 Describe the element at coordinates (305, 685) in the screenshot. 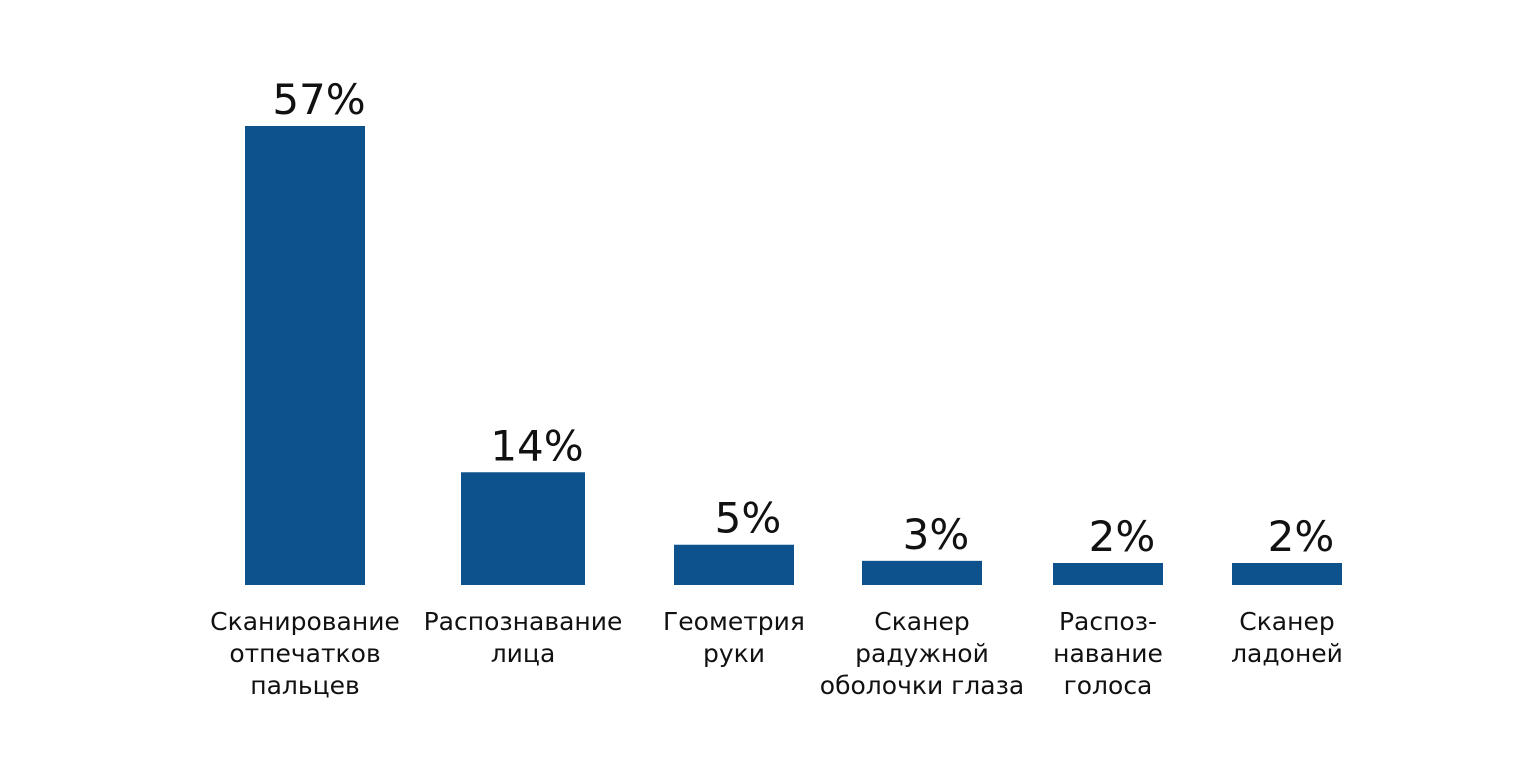

I see `category-label-line: пальцев` at that location.